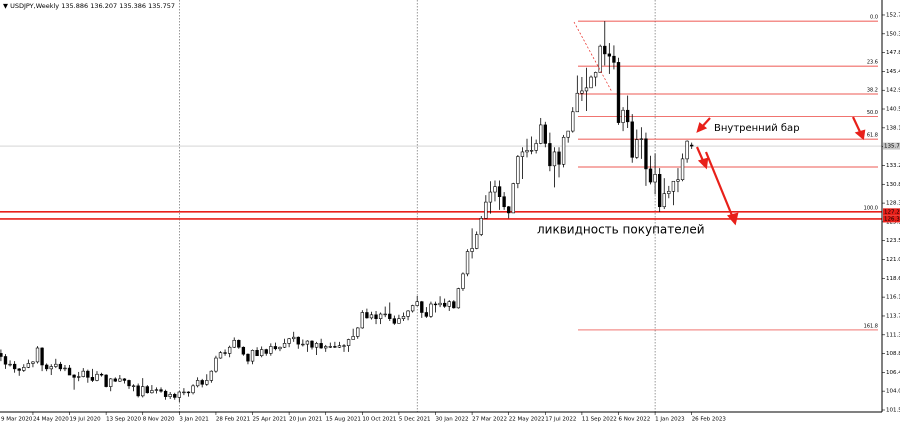  I want to click on y-tick-label: 123.5, so click(893, 241).